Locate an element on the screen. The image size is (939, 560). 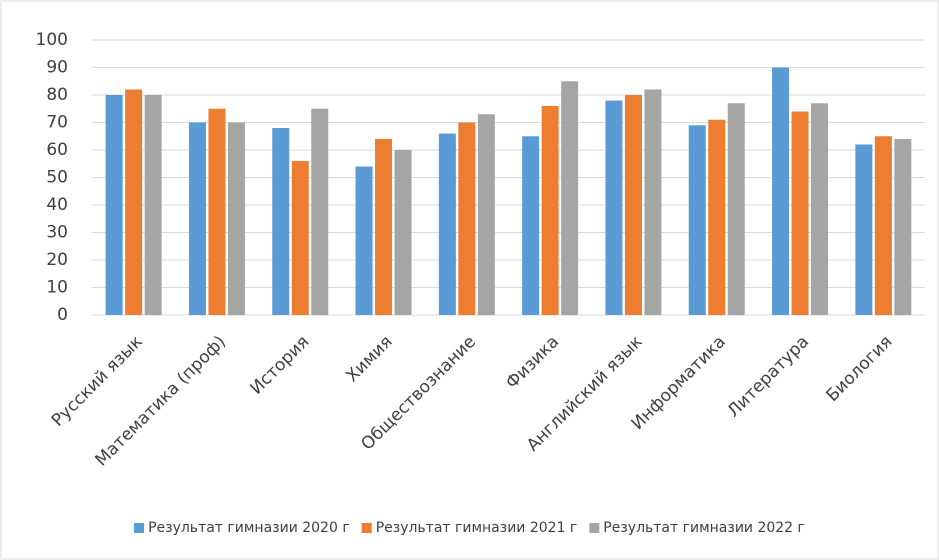
legend-label: Результат гимназии 2021 г is located at coordinates (477, 528).